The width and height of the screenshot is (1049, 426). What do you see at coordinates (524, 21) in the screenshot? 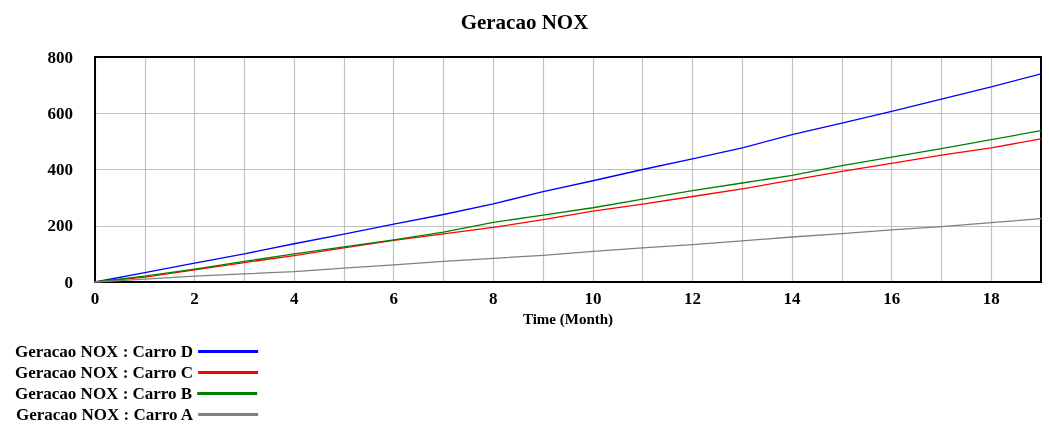
I see `chart-title: Geracao NOX` at bounding box center [524, 21].